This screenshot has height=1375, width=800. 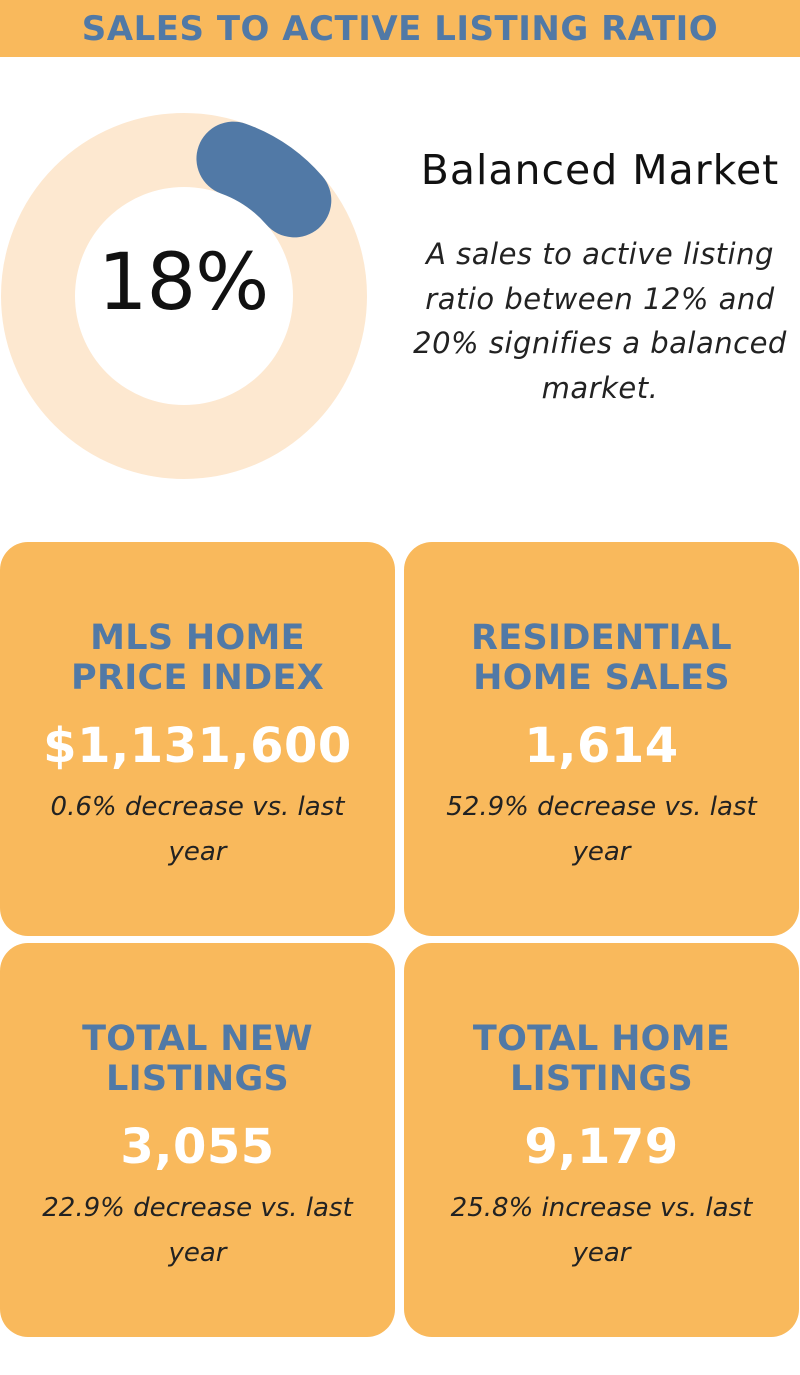 What do you see at coordinates (601, 829) in the screenshot?
I see `stat-card-change: 52.9% decrease vs. last year` at bounding box center [601, 829].